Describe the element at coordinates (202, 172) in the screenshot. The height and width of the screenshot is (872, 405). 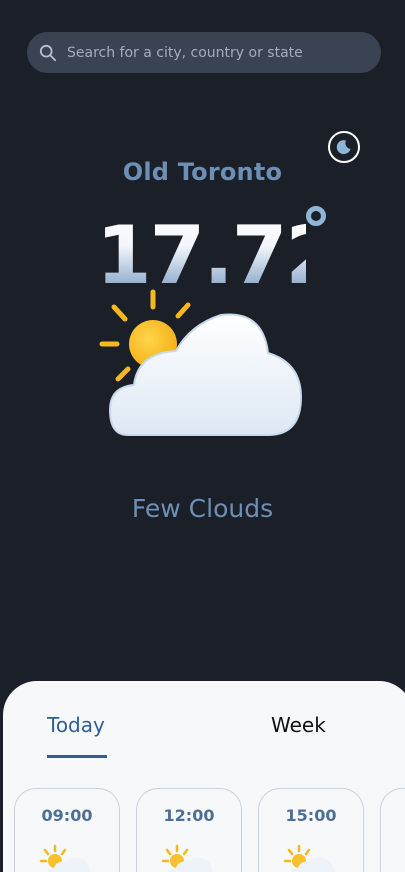
I see `city-name: Old Toronto` at that location.